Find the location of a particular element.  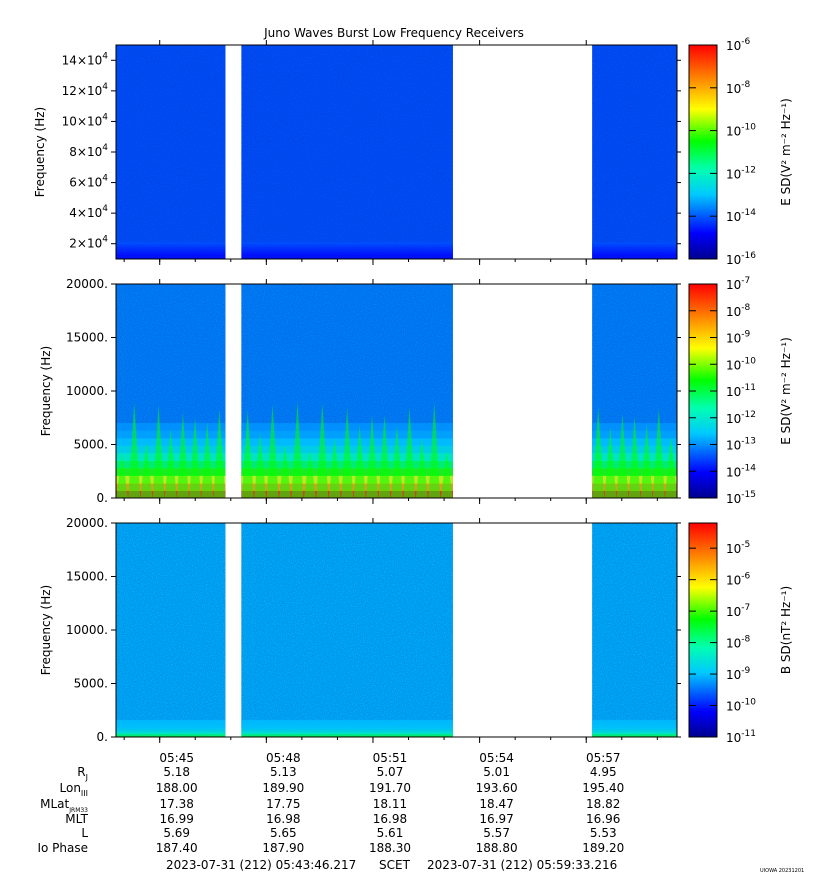

ephemeris-value: 5.18 is located at coordinates (176, 772).